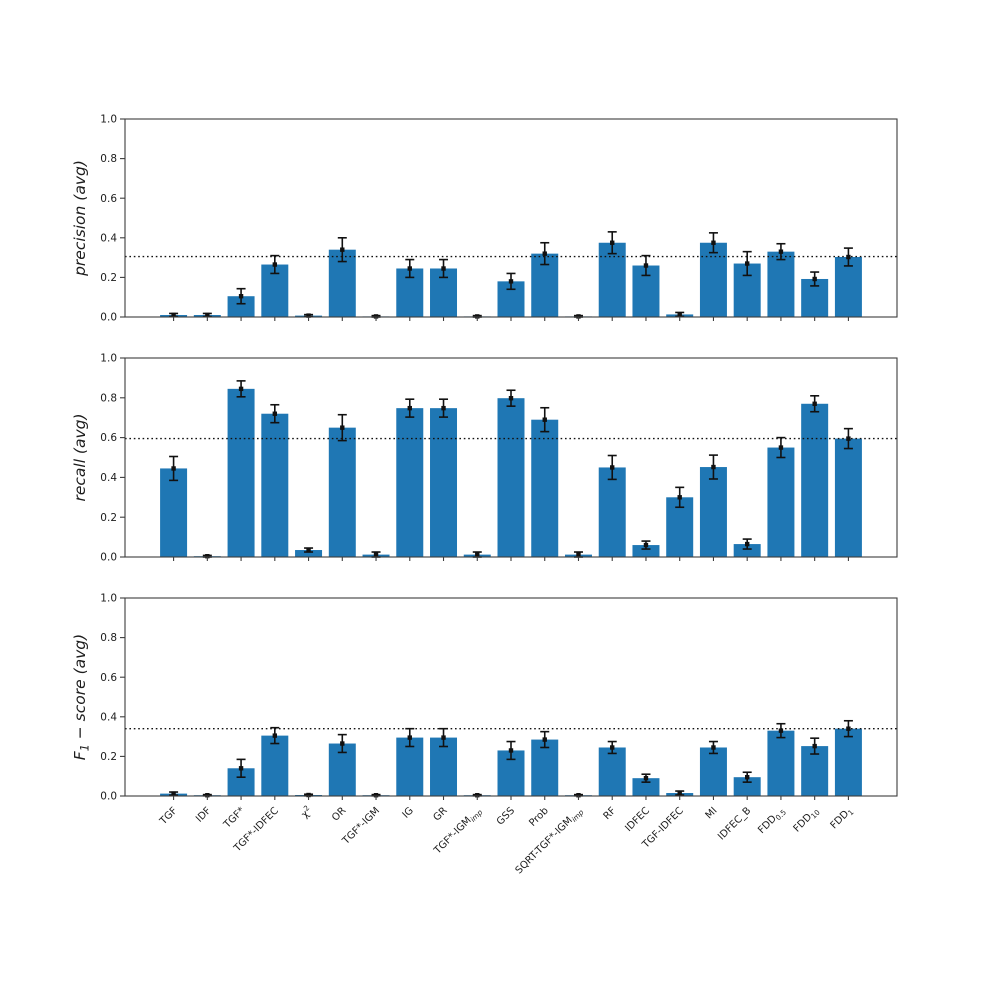 The image size is (997, 997). What do you see at coordinates (339, 814) in the screenshot?
I see `x-tick-label: OR` at bounding box center [339, 814].